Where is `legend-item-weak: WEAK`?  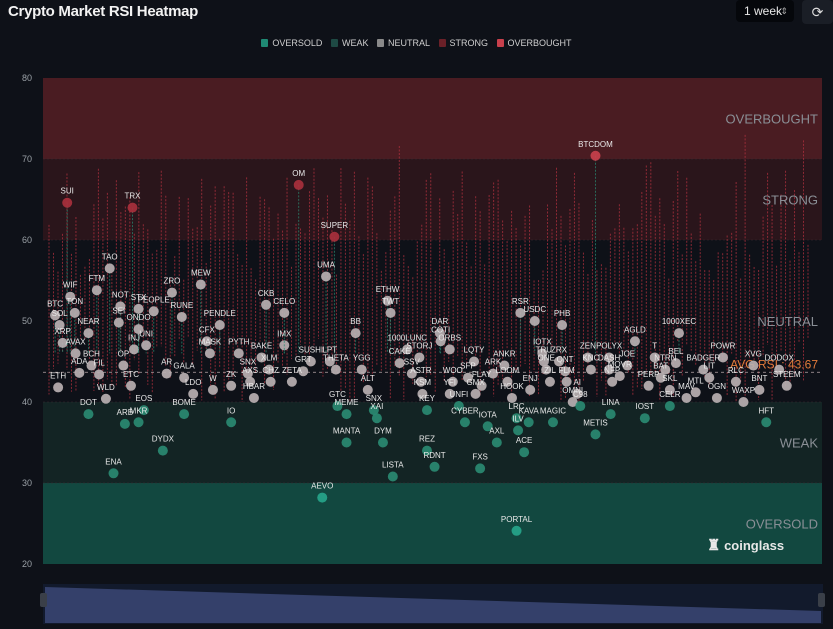 legend-item-weak: WEAK is located at coordinates (349, 43).